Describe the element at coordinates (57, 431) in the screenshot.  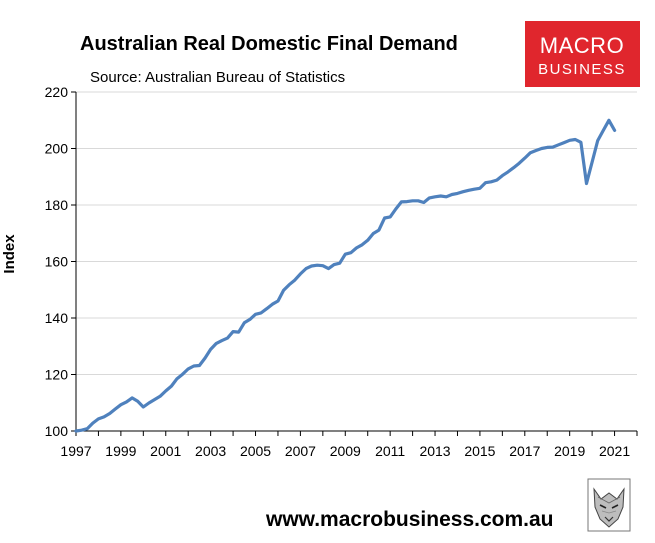
I see `y-tick-label: 100` at that location.